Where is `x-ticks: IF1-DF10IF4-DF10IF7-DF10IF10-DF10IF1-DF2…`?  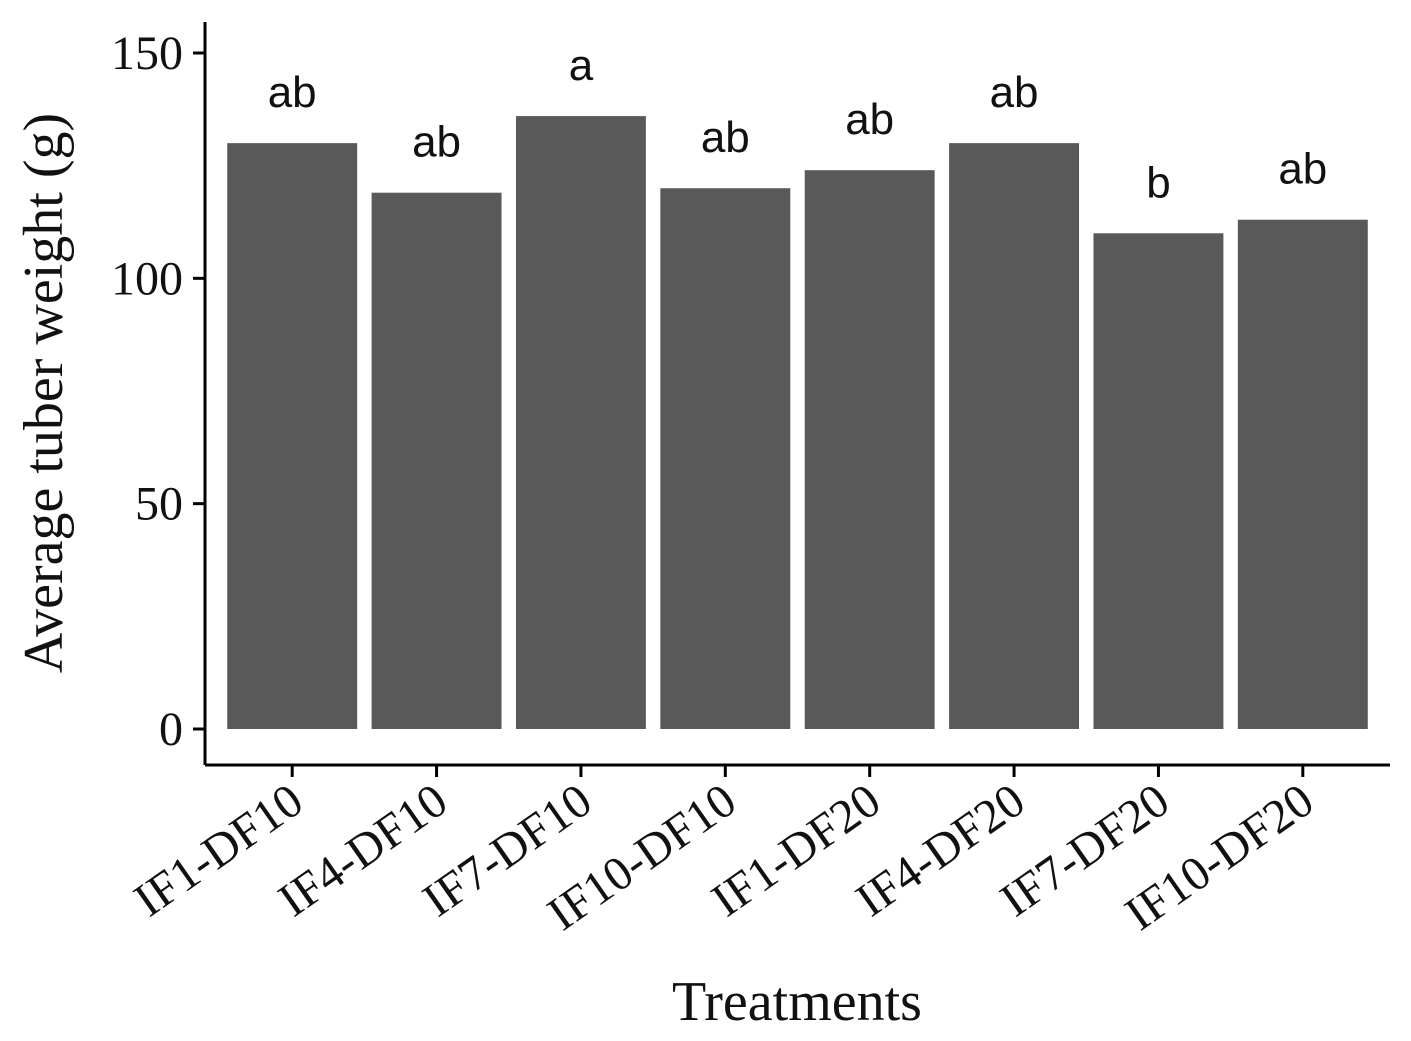
x-ticks: IF1-DF10IF4-DF10IF7-DF10IF10-DF10IF1-DF2… is located at coordinates (724, 853).